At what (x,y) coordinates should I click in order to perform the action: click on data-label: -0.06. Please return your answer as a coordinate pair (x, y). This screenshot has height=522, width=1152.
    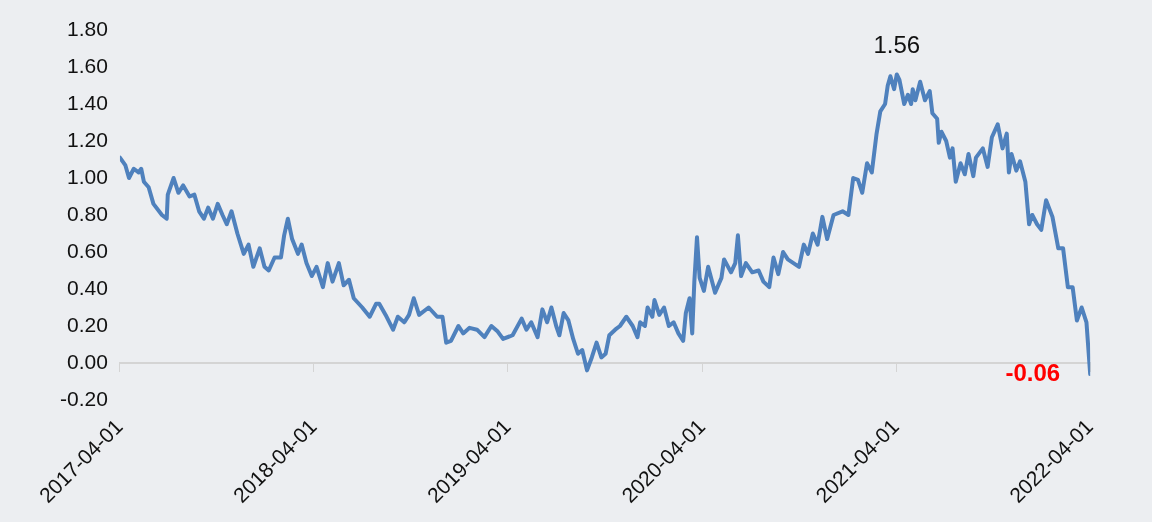
    Looking at the image, I should click on (1033, 372).